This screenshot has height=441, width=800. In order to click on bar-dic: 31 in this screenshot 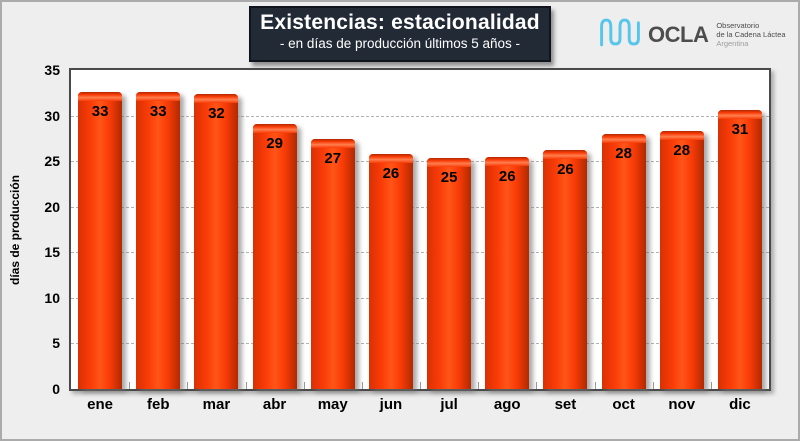, I will do `click(739, 249)`.